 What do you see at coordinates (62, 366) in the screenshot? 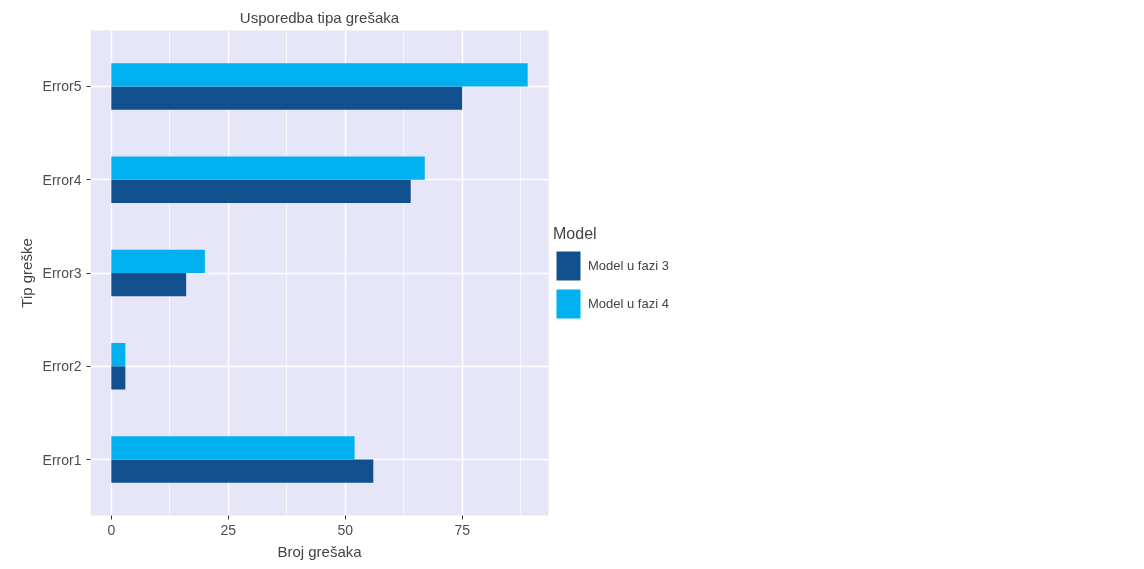
I see `y-tick-label: Error2` at bounding box center [62, 366].